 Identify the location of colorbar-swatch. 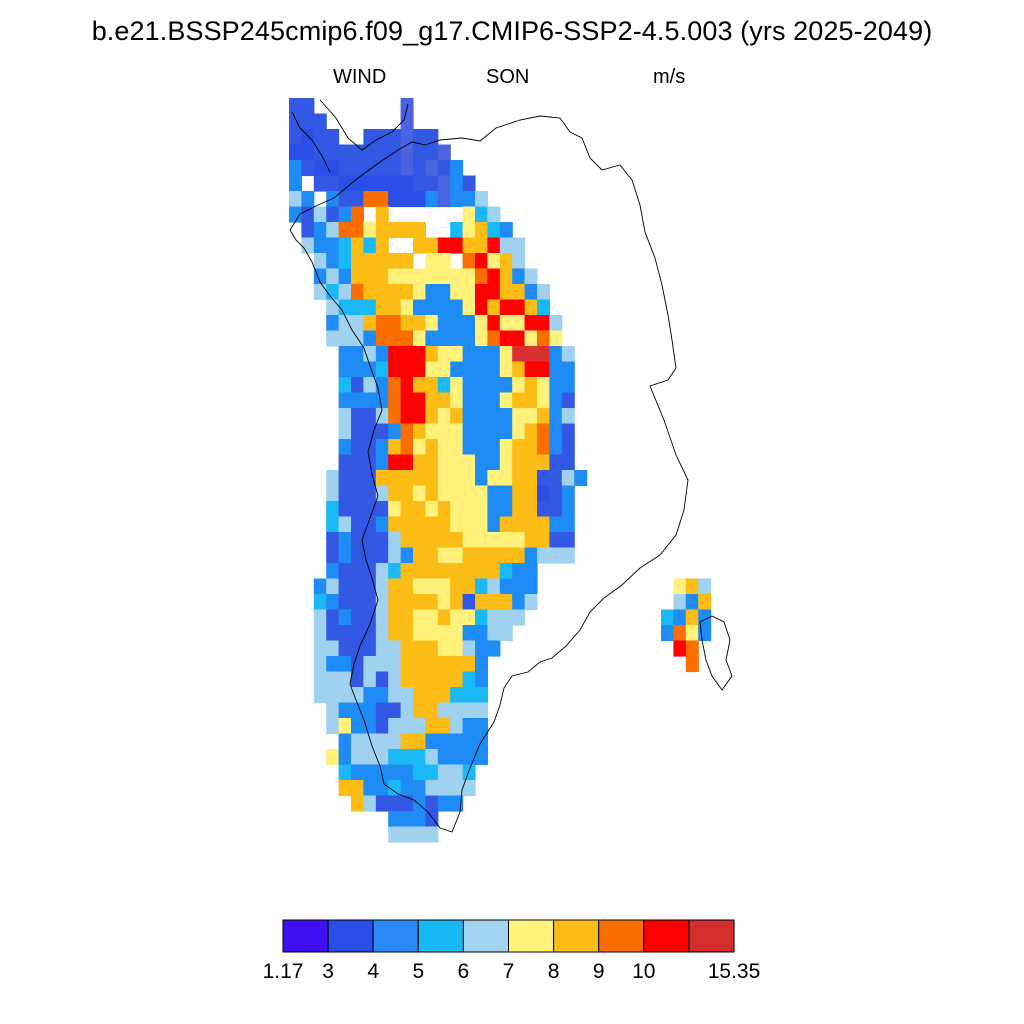
(440, 936).